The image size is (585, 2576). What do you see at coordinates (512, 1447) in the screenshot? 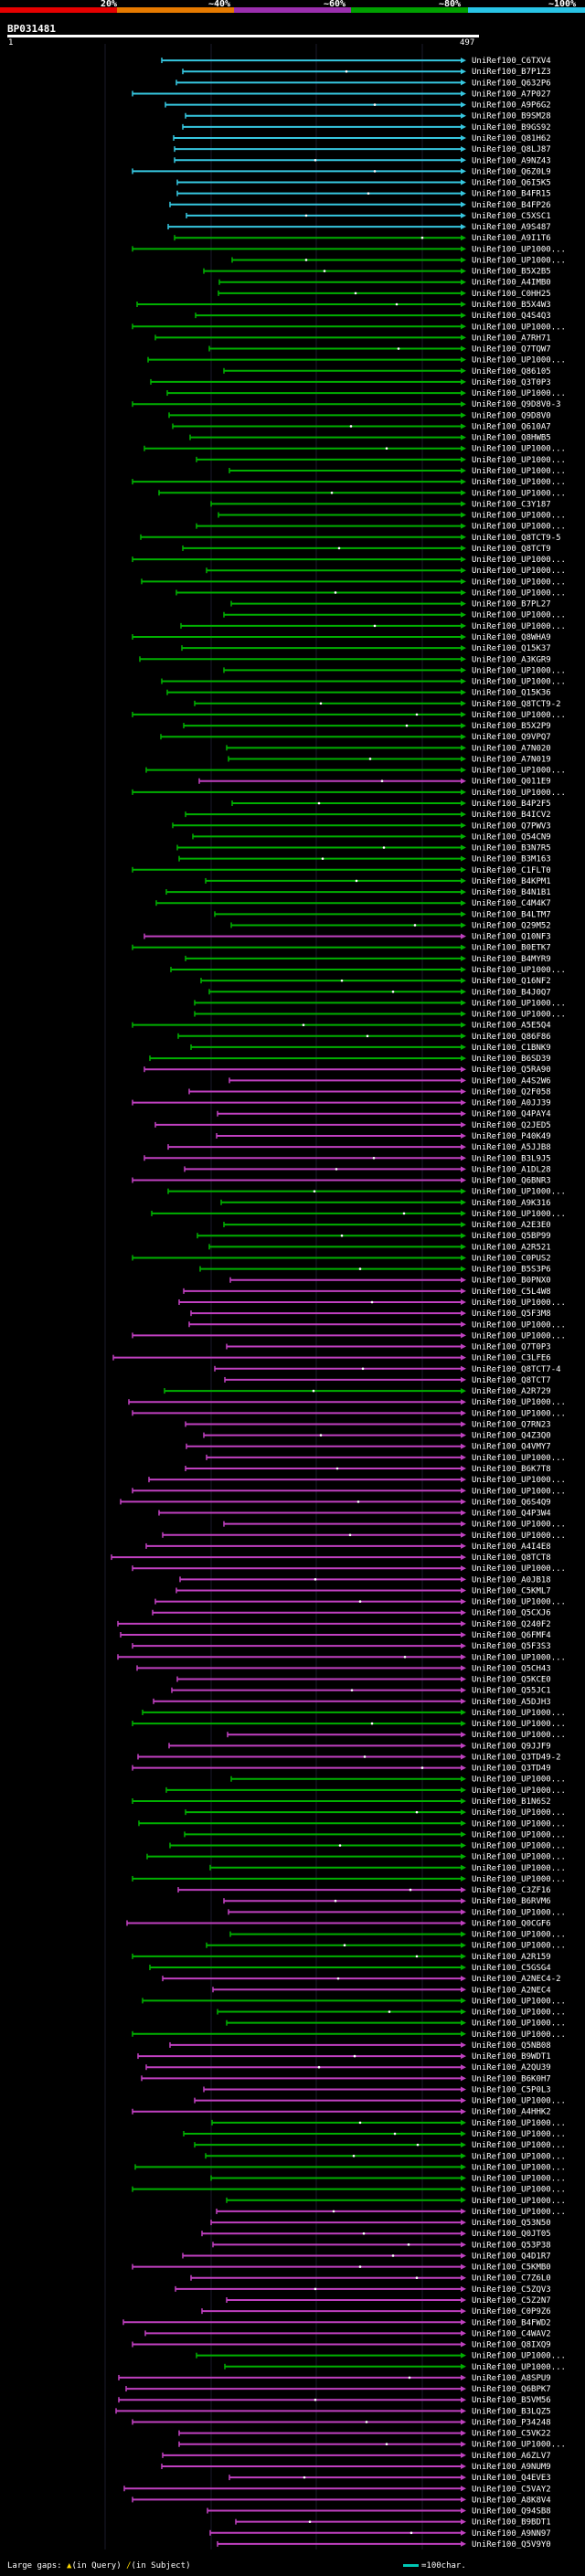
I see `hit-label: UniRef100_Q4VMY7` at bounding box center [512, 1447].